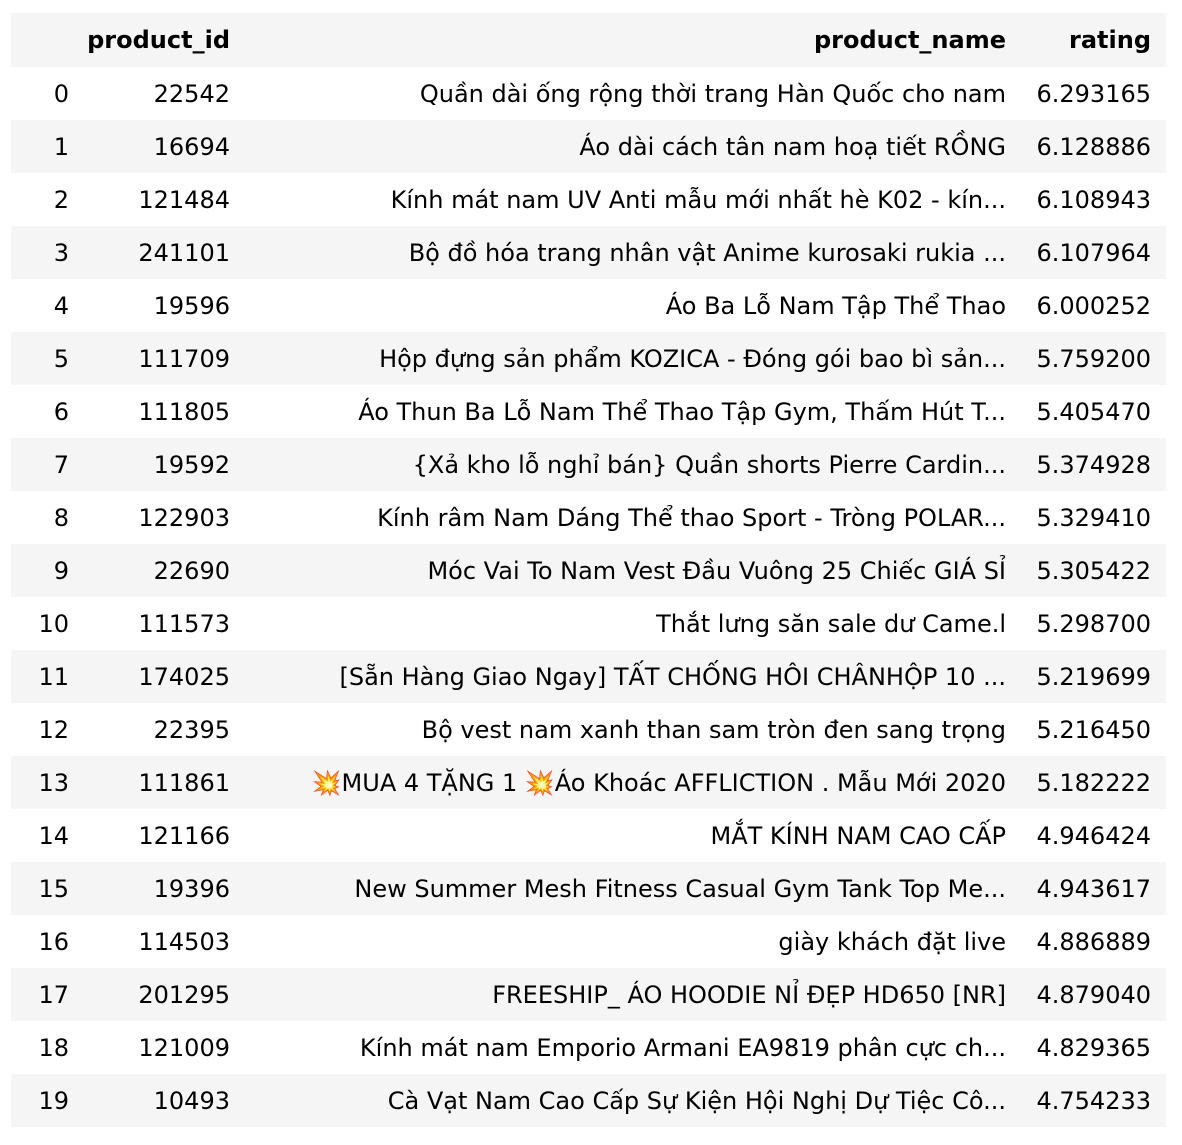  Describe the element at coordinates (163, 40) in the screenshot. I see `product-id-column-header: product_id` at that location.